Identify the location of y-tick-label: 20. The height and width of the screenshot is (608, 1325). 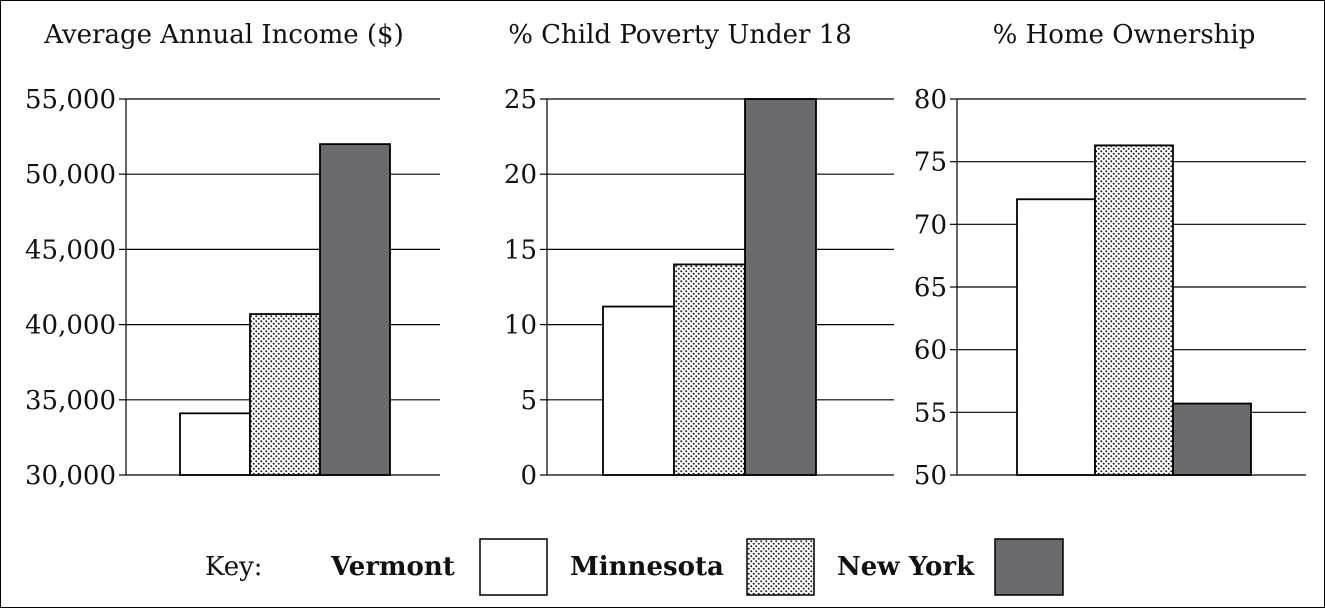
(520, 175).